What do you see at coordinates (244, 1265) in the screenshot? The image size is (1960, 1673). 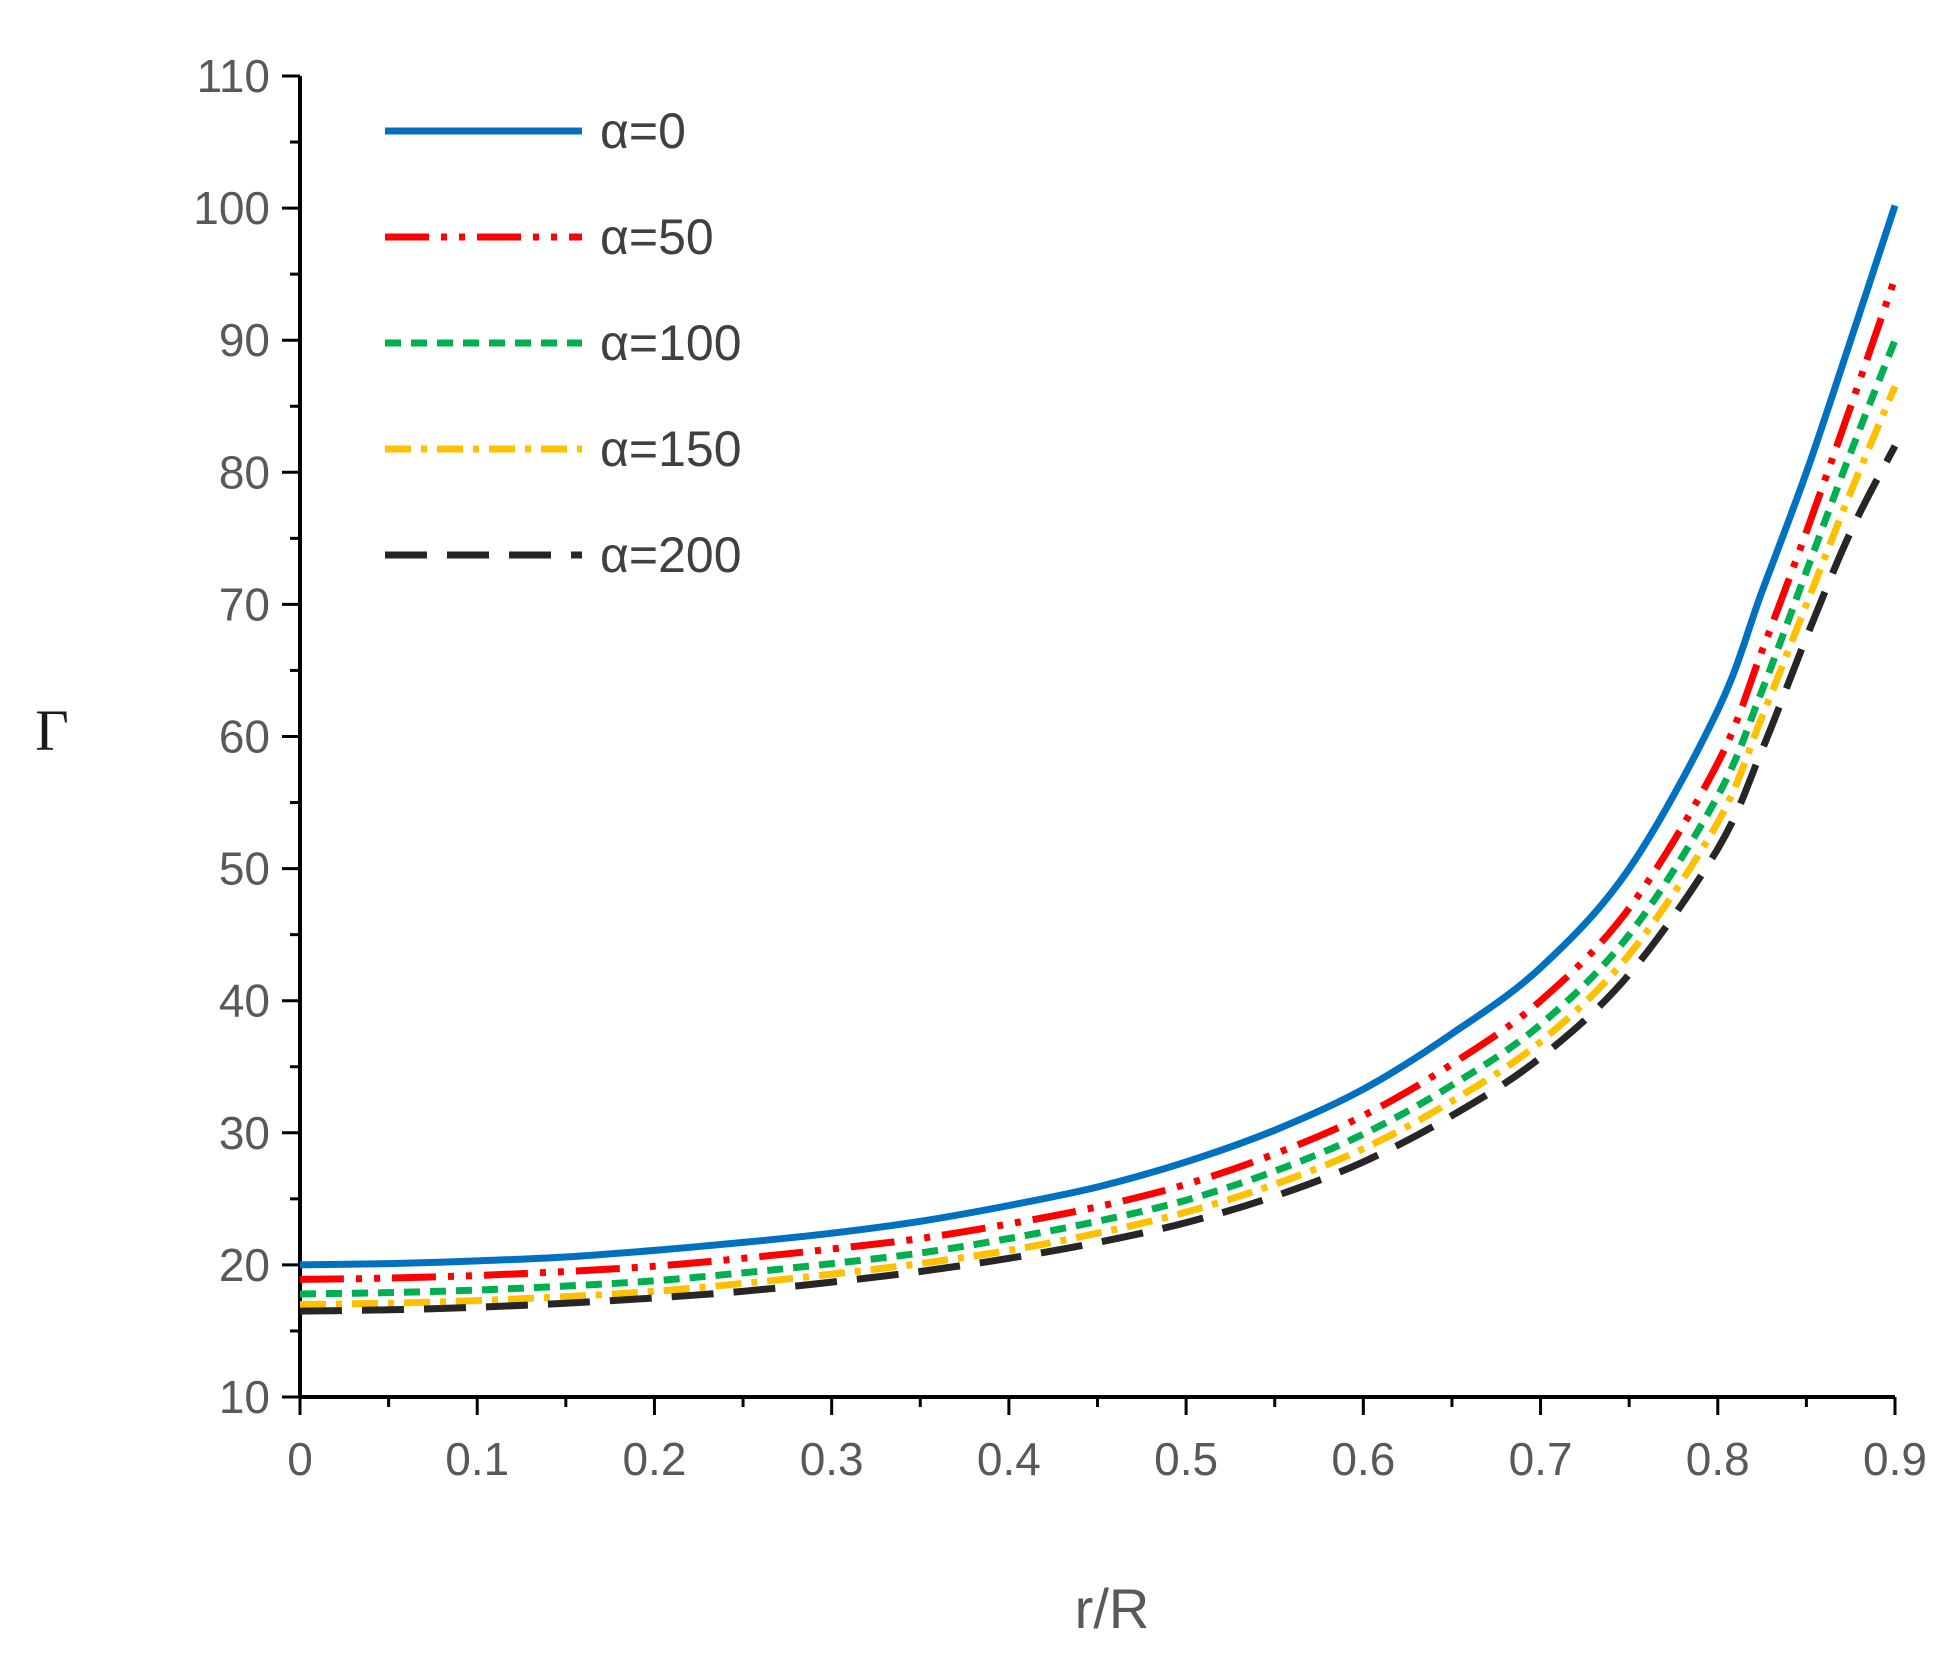 I see `y-tick-label: 20` at bounding box center [244, 1265].